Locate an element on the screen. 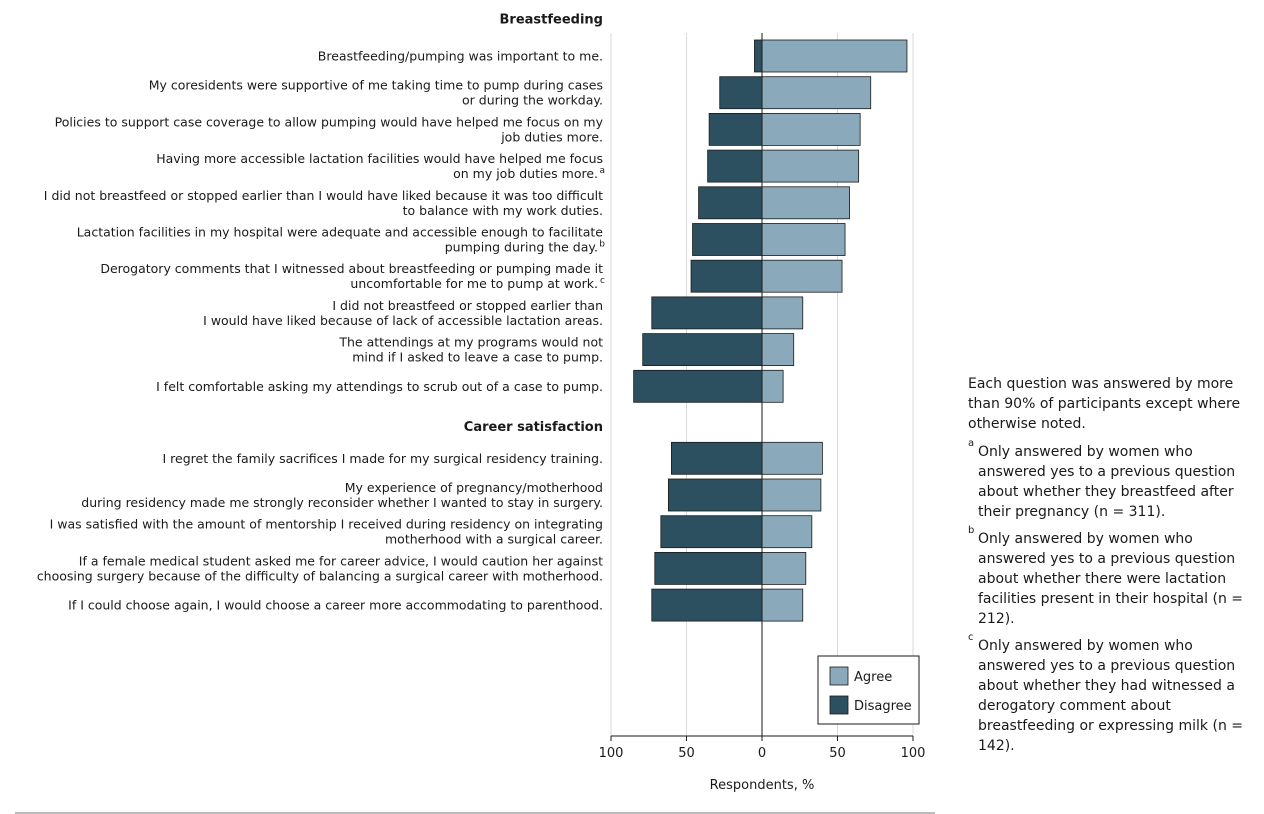  bar-agree-s1-q4 is located at coordinates (782, 605).